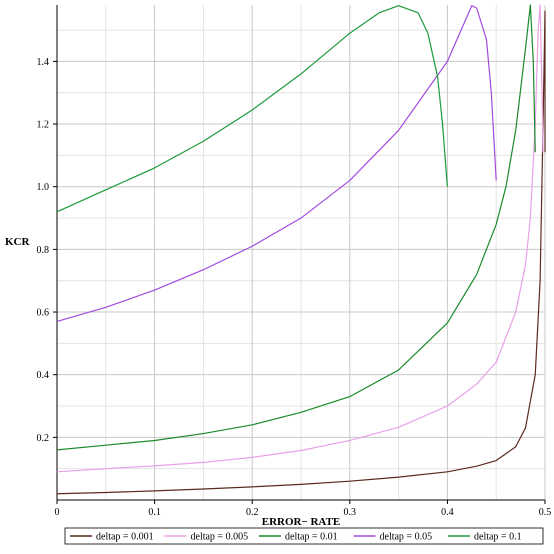 The image size is (554, 554). Describe the element at coordinates (43, 313) in the screenshot. I see `y-tick-label: 0.6` at that location.